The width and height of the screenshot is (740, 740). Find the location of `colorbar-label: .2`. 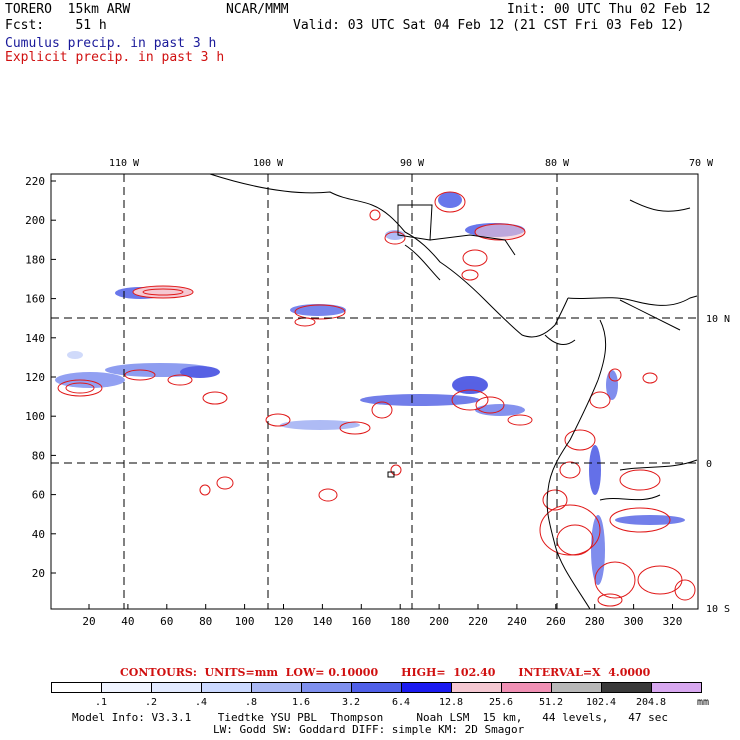

colorbar-label: .2 is located at coordinates (151, 702).